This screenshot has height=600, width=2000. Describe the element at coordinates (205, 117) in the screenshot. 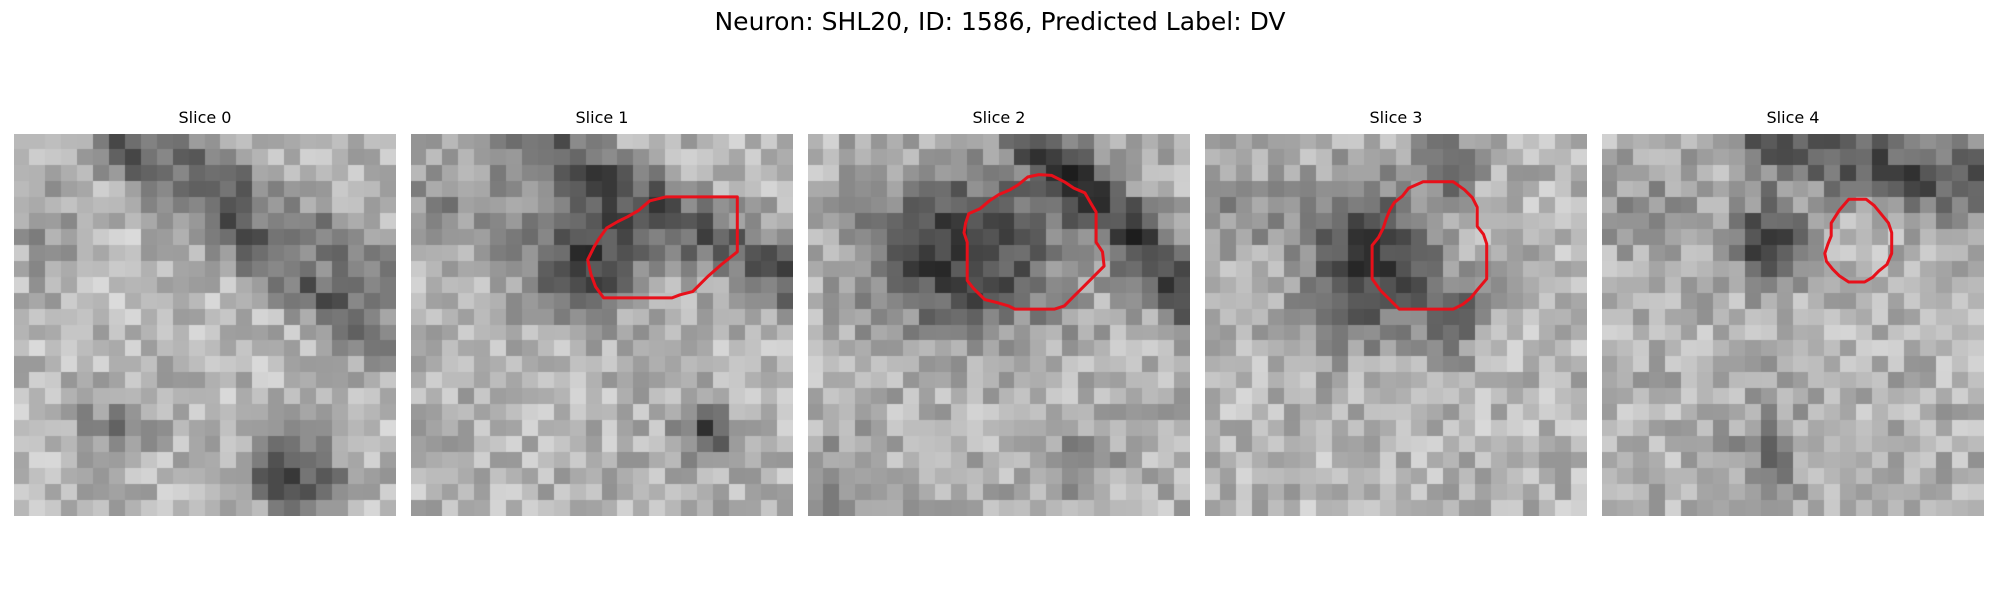

I see `slice-title: Slice 0` at that location.